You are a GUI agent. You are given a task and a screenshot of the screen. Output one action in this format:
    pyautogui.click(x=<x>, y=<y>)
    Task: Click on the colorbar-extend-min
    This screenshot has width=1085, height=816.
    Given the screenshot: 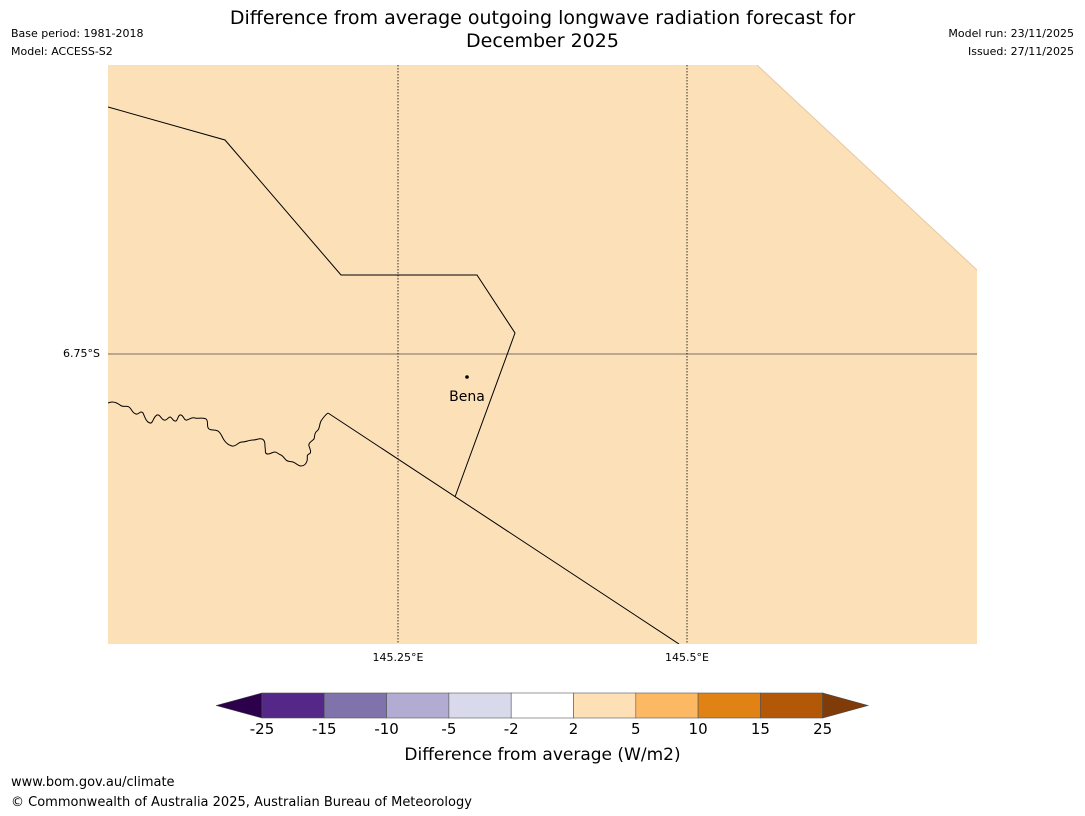 What is the action you would take?
    pyautogui.click(x=239, y=705)
    